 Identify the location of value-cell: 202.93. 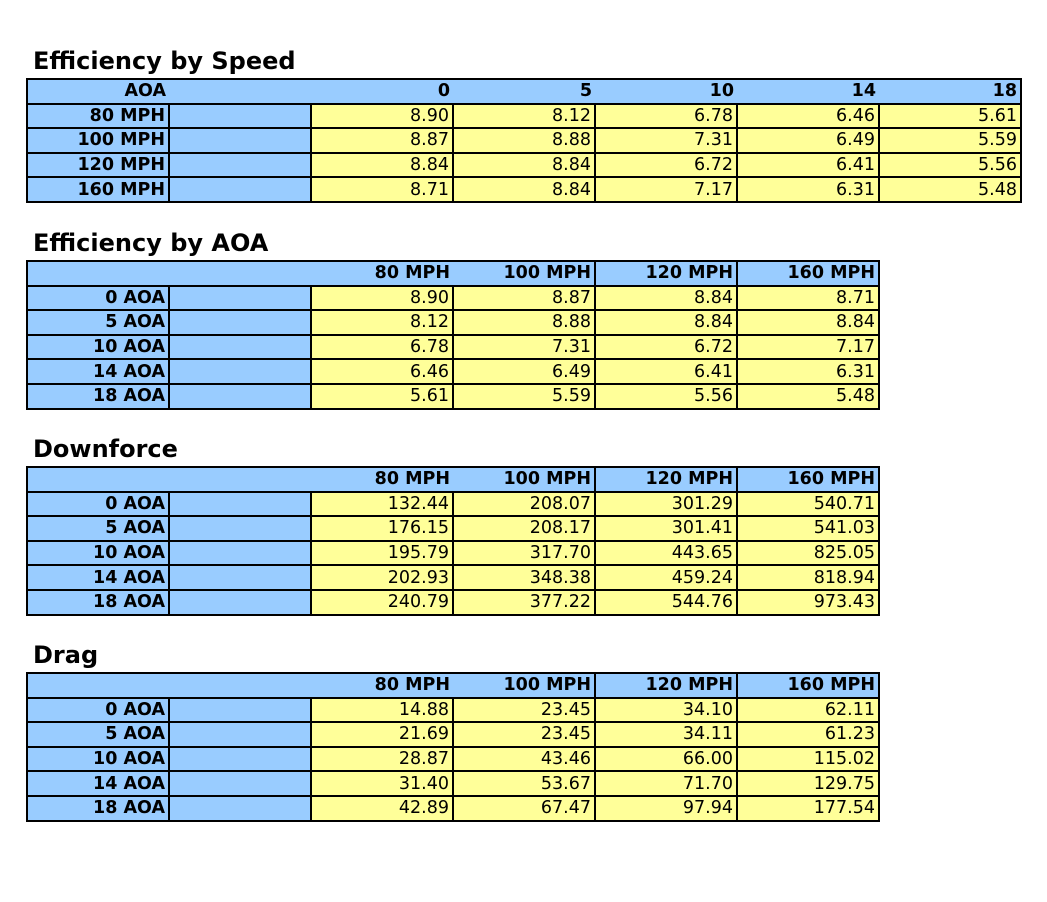
(382, 577).